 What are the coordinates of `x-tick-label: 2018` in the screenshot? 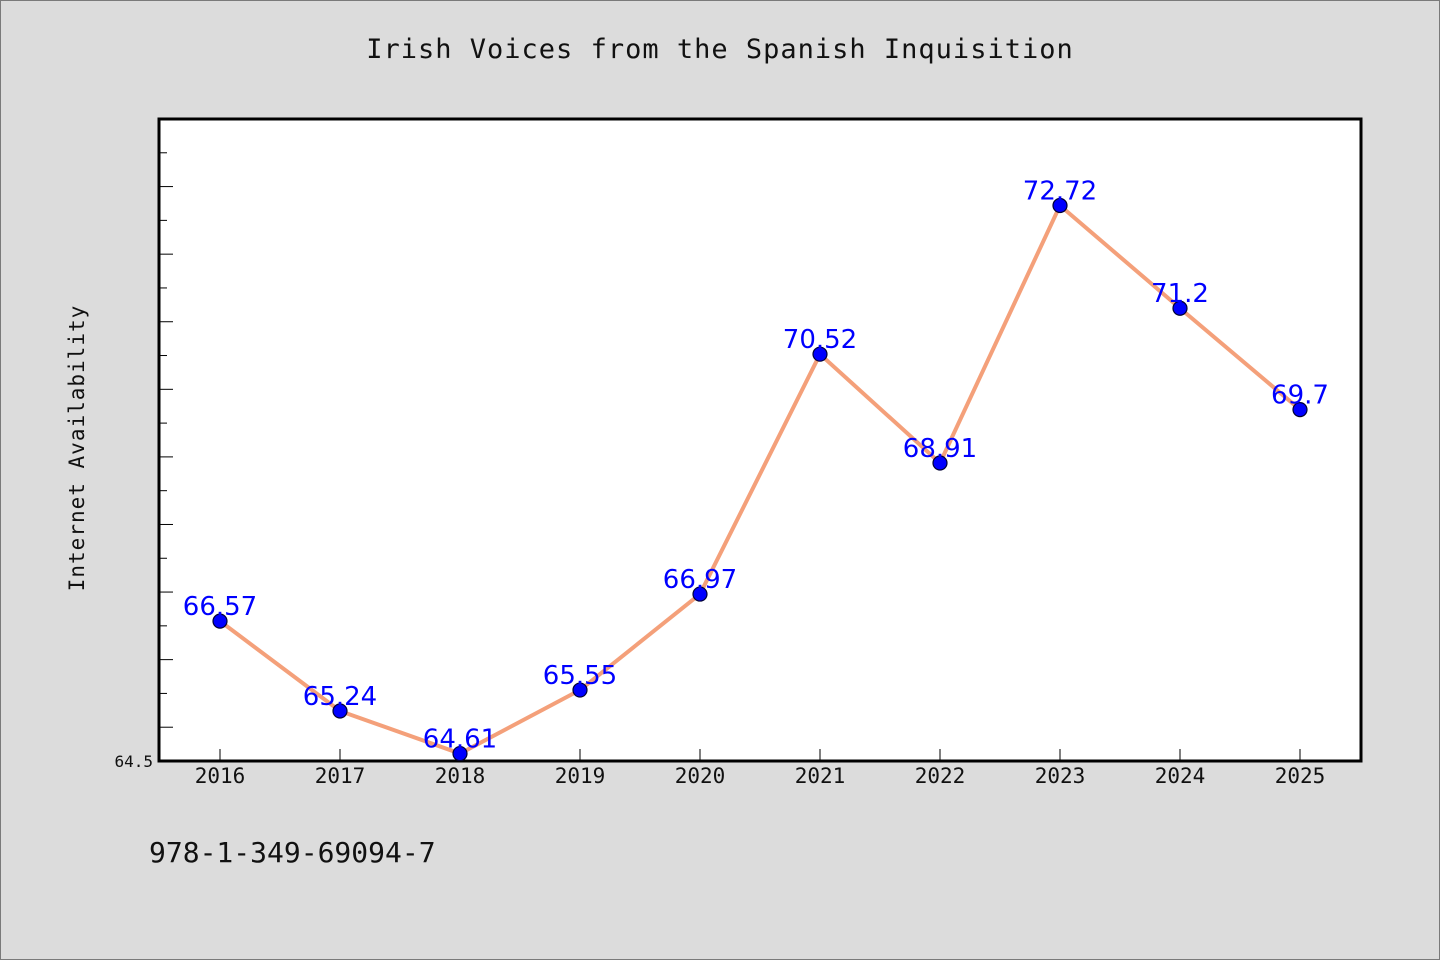 It's located at (460, 776).